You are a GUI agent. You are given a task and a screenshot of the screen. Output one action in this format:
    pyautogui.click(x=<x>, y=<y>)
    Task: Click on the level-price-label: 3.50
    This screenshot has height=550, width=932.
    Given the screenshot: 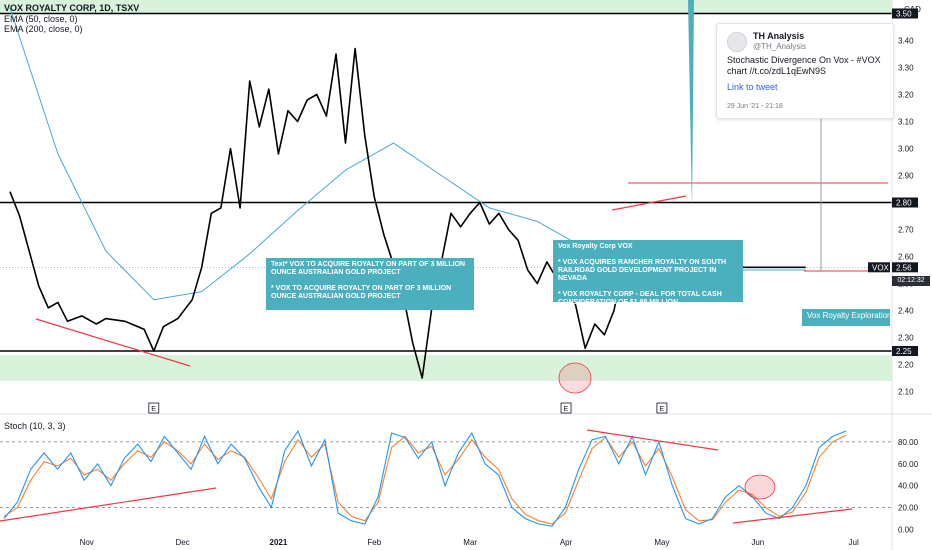 What is the action you would take?
    pyautogui.click(x=904, y=14)
    